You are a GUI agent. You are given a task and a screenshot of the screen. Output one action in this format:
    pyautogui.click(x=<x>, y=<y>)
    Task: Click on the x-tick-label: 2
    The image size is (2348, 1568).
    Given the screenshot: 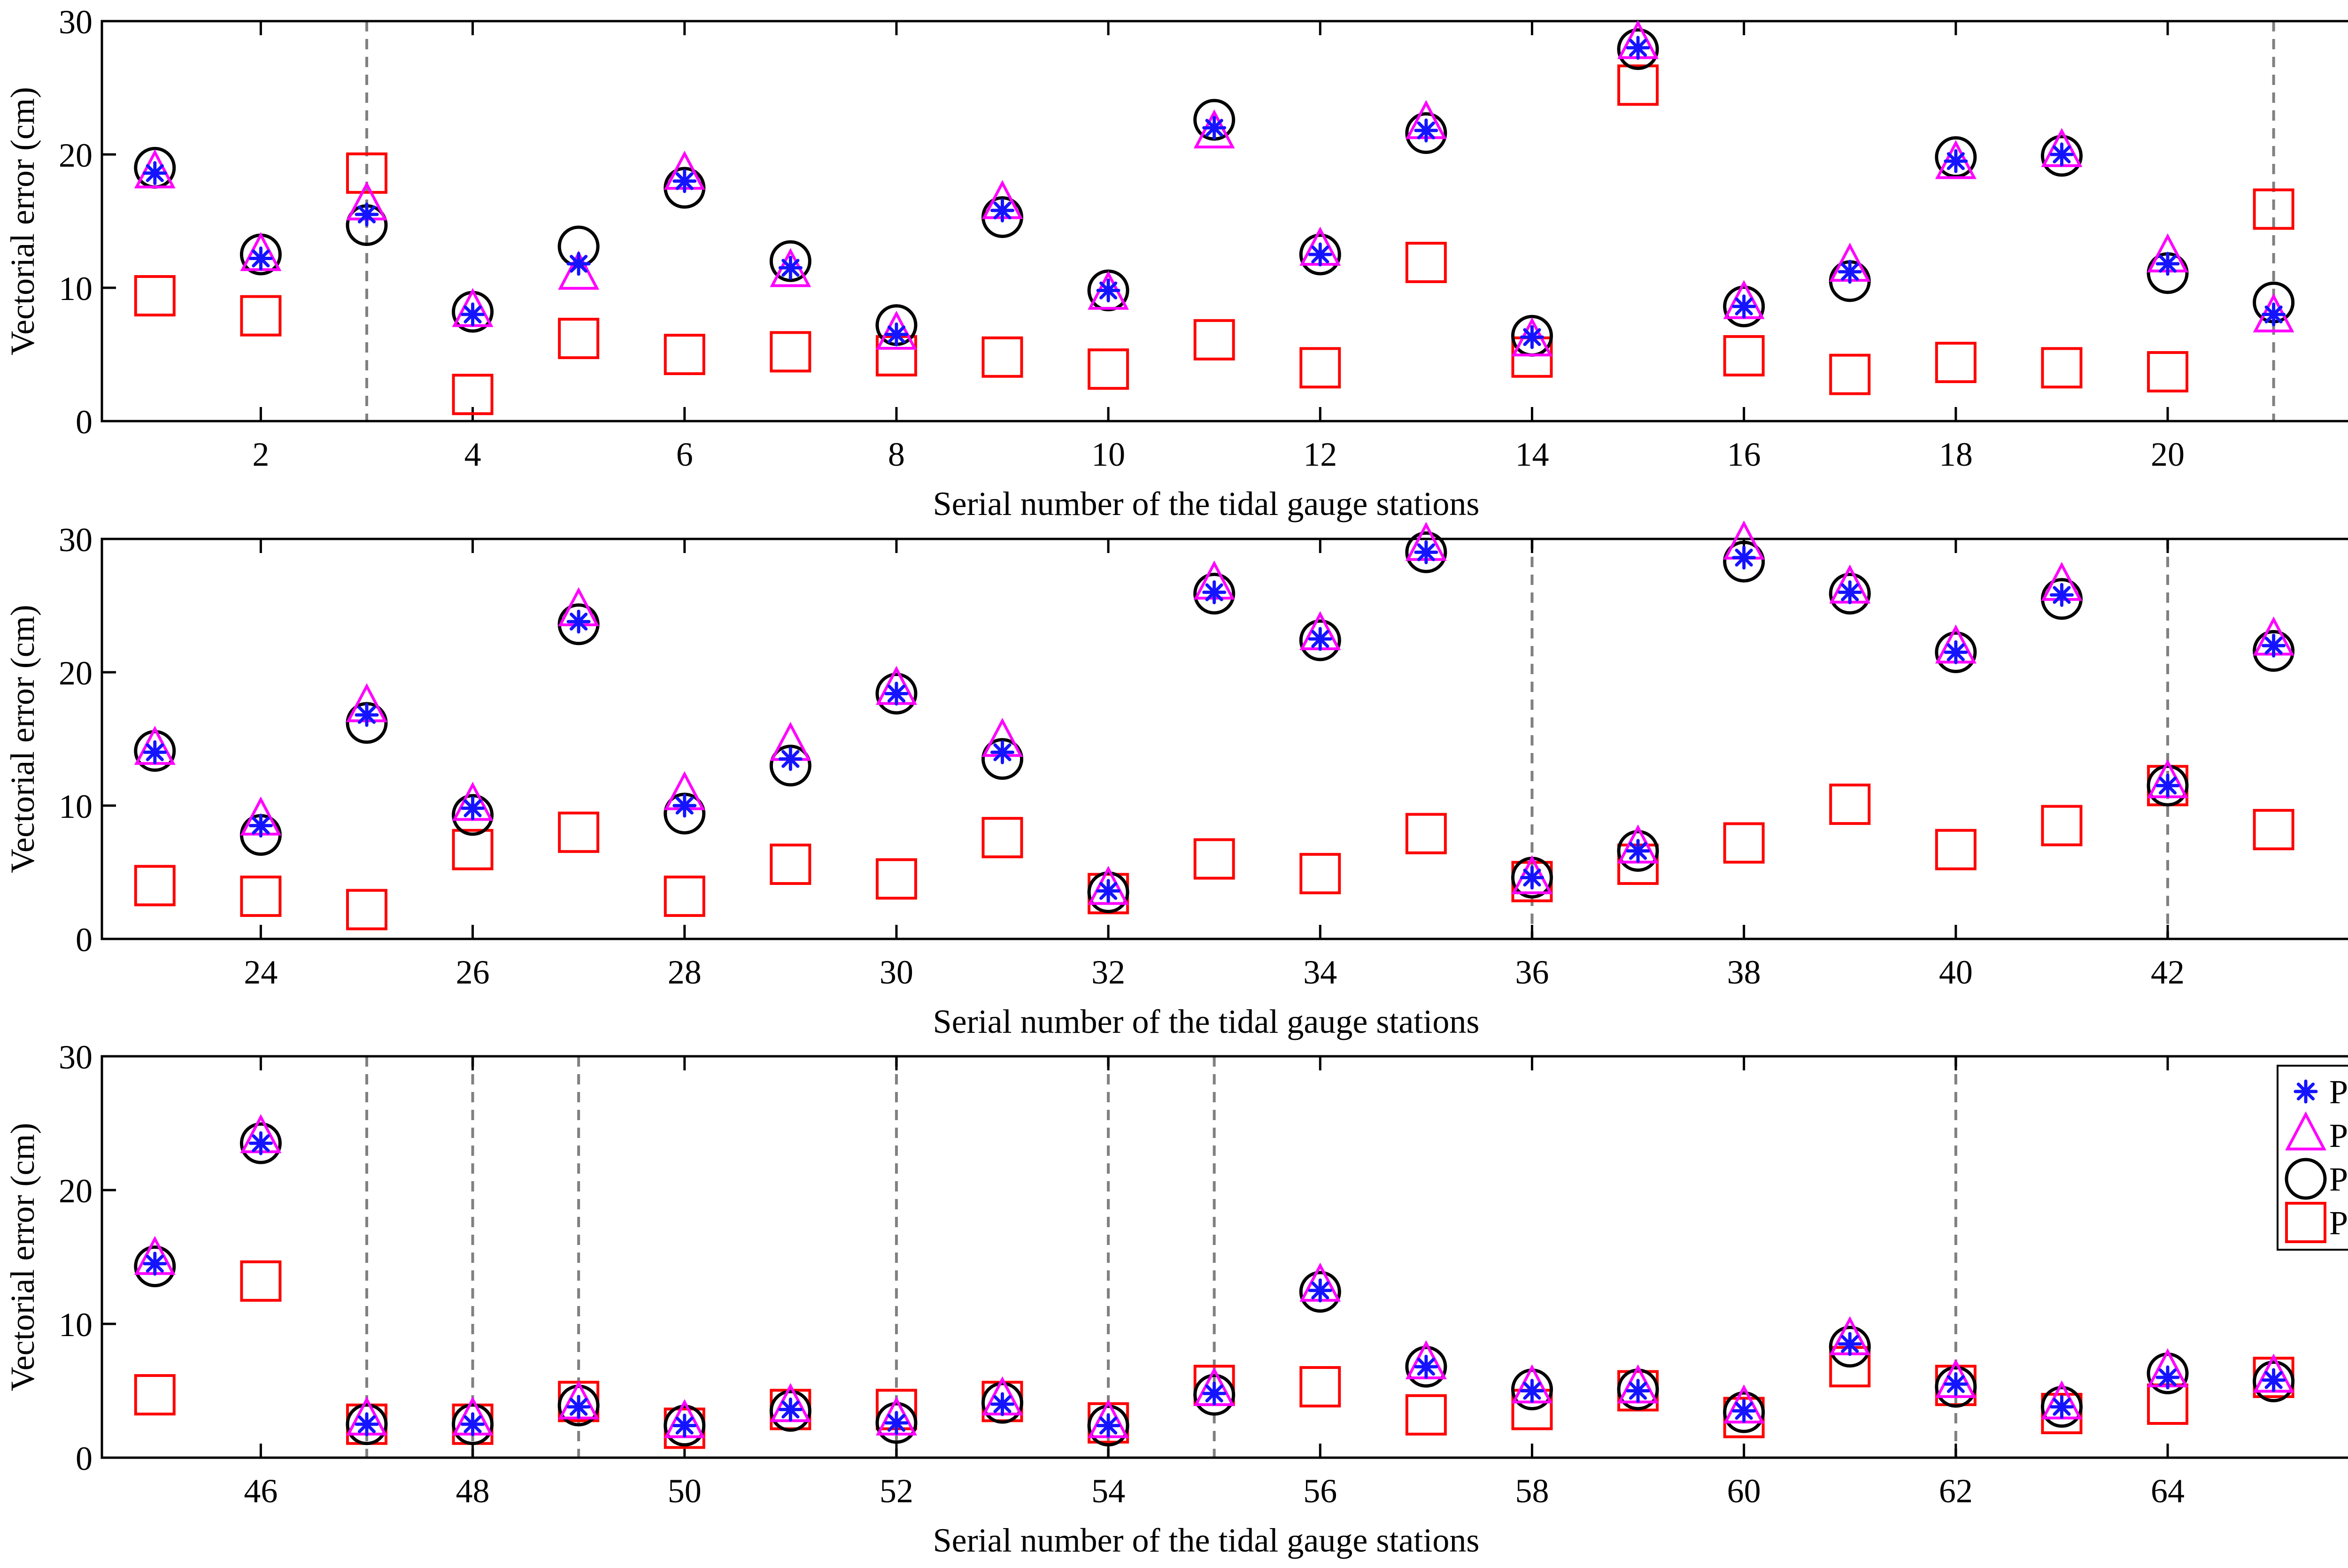 What is the action you would take?
    pyautogui.click(x=260, y=455)
    